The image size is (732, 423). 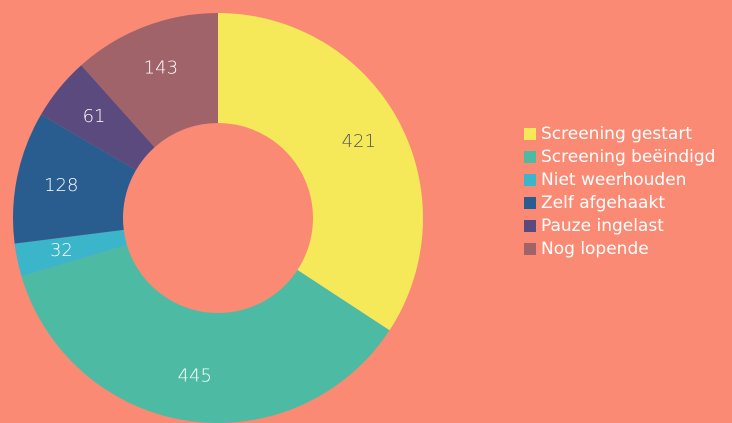 What do you see at coordinates (613, 180) in the screenshot?
I see `legend-label: Niet weerhouden` at bounding box center [613, 180].